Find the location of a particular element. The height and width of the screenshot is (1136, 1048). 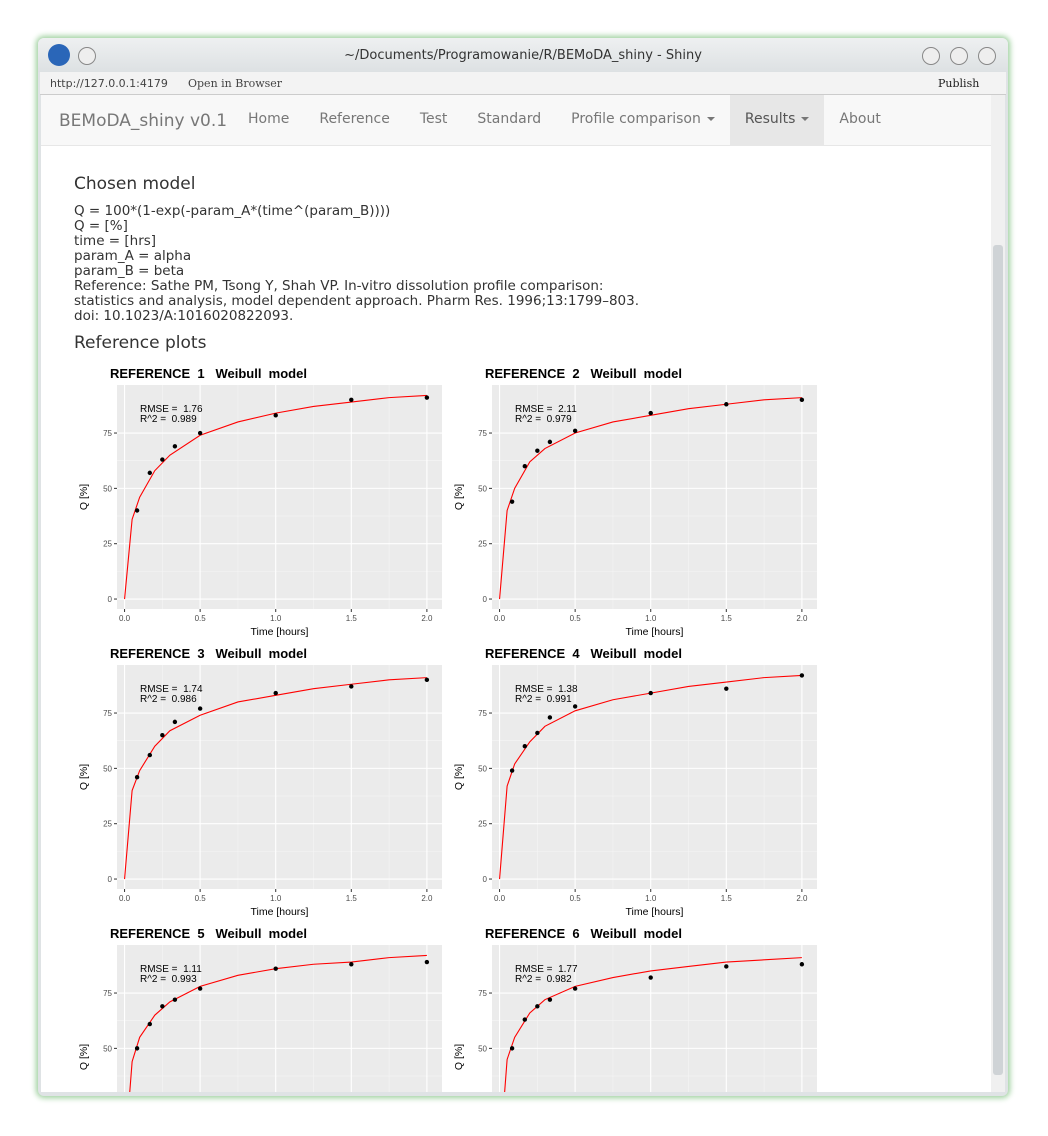

chart-title: REFERENCE 3 Weibull model is located at coordinates (208, 653).